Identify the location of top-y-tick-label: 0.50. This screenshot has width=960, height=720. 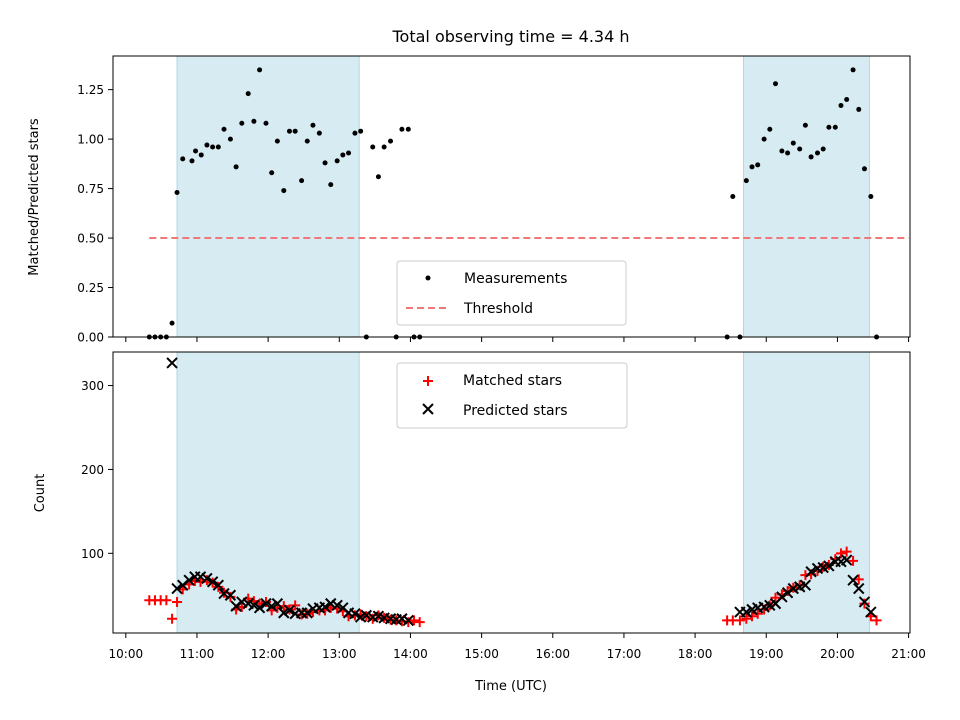
(90, 239).